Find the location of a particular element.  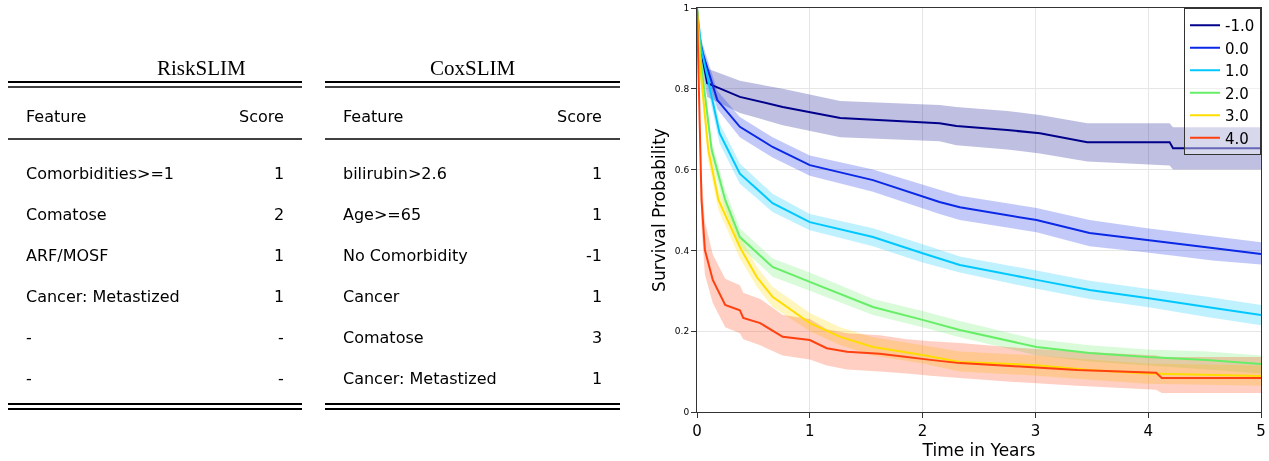

x-tick-label: 4 is located at coordinates (1148, 431).